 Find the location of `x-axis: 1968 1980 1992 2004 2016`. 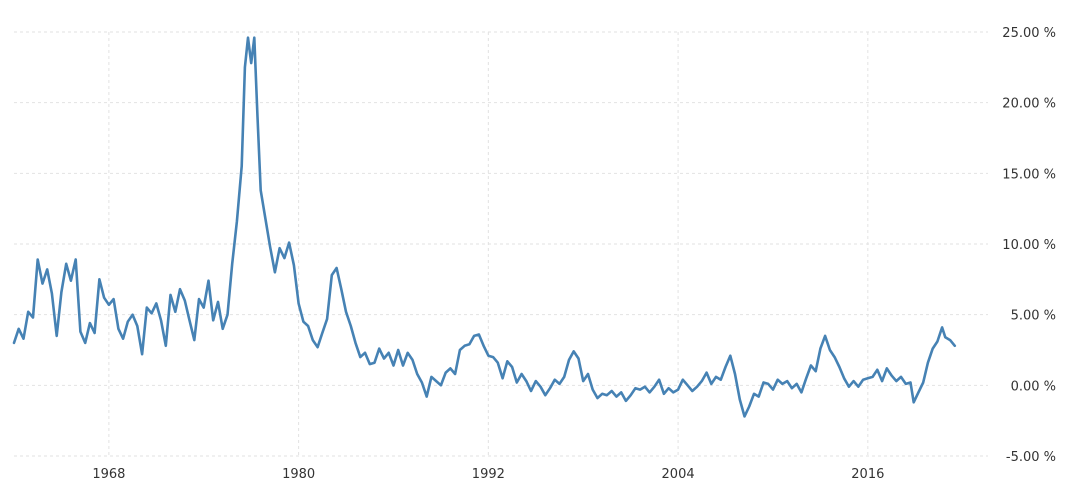

x-axis: 1968 1980 1992 2004 2016 is located at coordinates (488, 474).